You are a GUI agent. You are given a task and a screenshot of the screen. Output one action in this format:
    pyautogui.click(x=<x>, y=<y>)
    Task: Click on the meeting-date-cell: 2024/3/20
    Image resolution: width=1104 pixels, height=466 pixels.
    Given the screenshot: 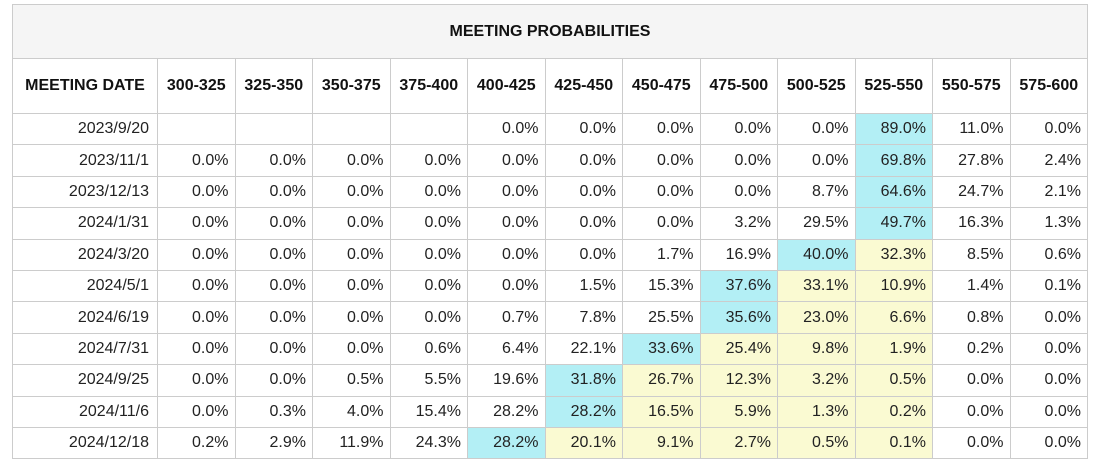 What is the action you would take?
    pyautogui.click(x=85, y=254)
    